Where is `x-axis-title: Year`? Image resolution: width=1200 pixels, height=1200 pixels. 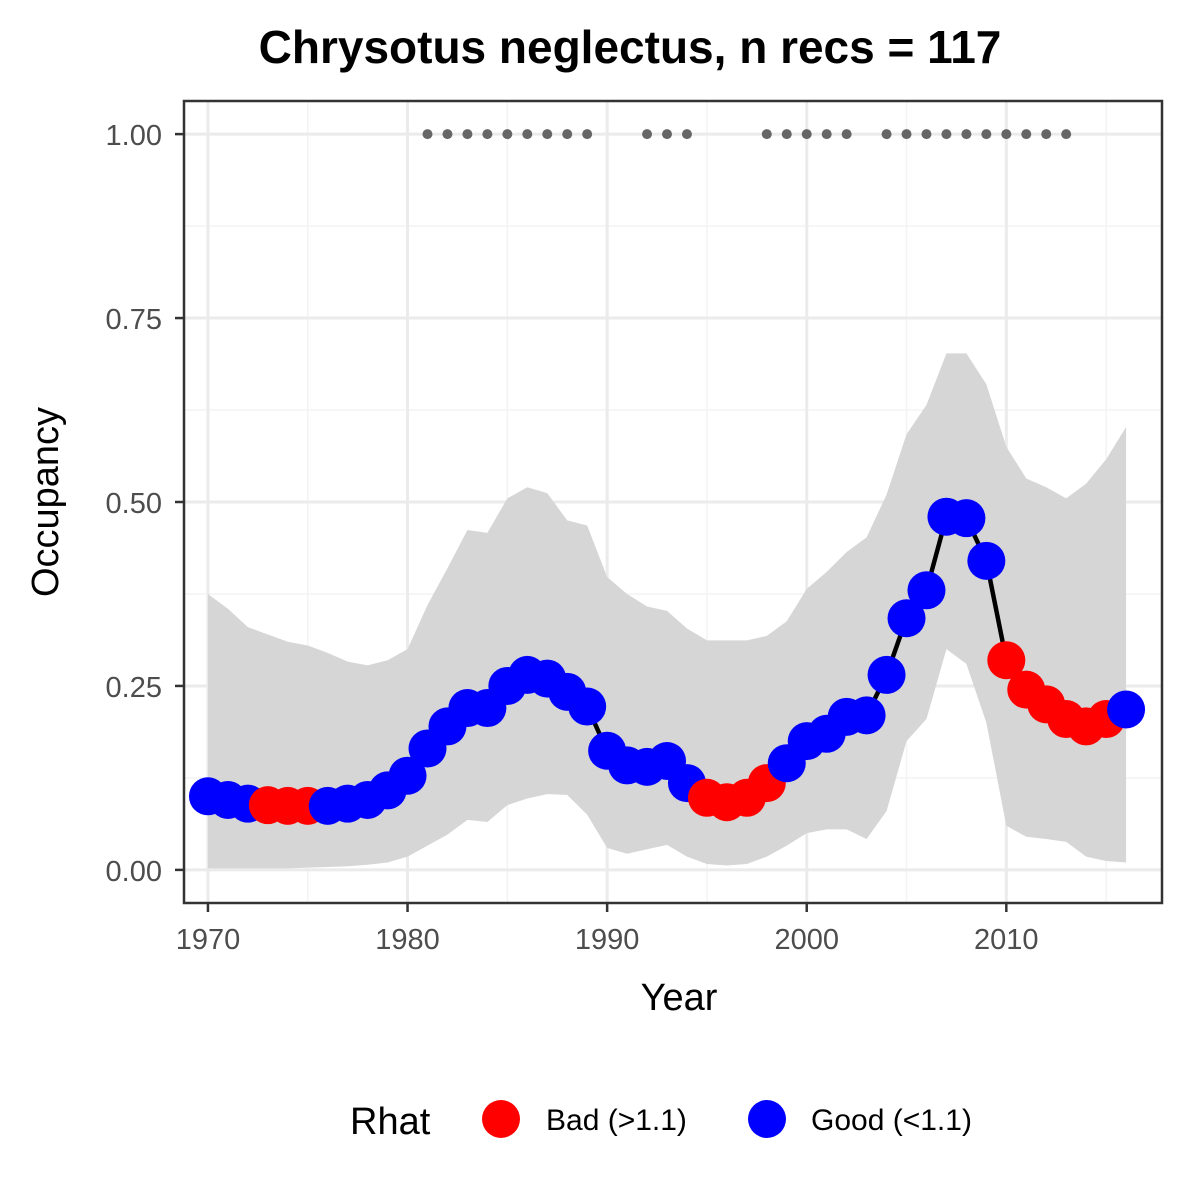 x-axis-title: Year is located at coordinates (679, 998).